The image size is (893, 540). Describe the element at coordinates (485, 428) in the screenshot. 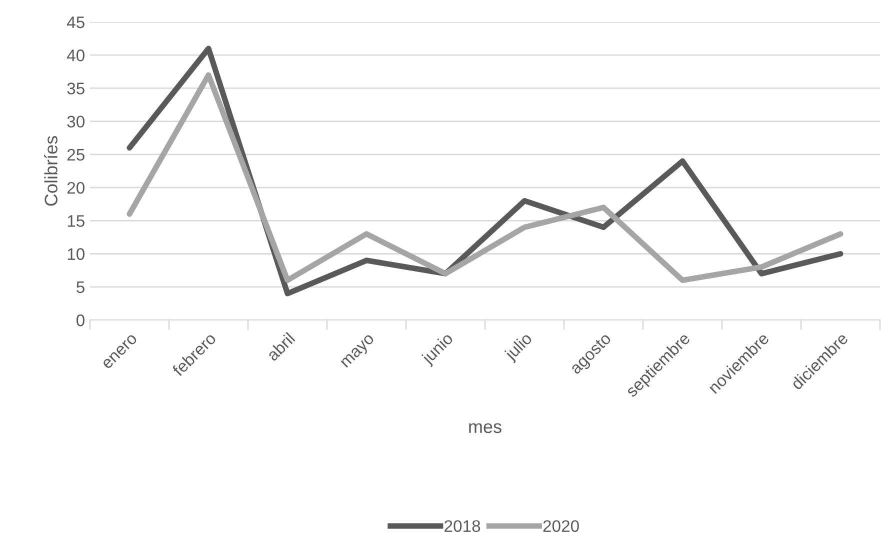

I see `x-axis-title: mes` at that location.